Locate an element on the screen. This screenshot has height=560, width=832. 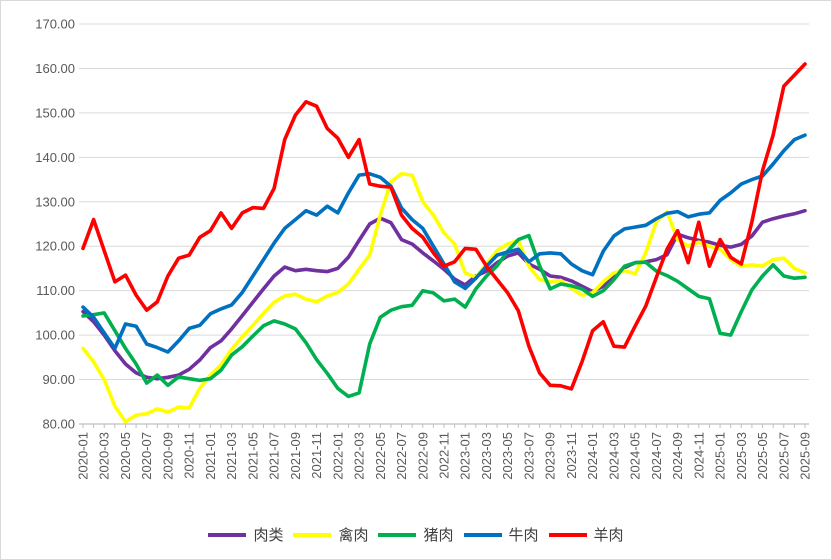
x-axis-label: 2021-07 is located at coordinates (274, 456).